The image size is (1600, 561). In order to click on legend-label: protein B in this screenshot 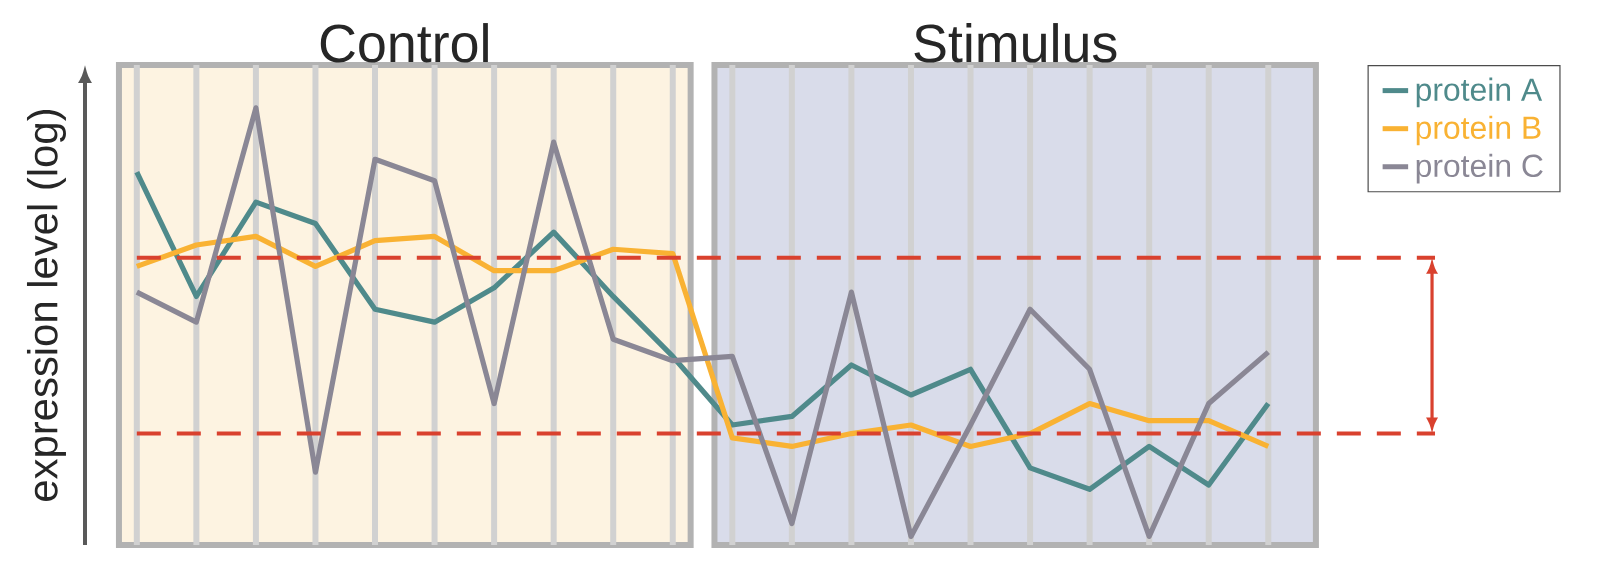, I will do `click(1478, 130)`.